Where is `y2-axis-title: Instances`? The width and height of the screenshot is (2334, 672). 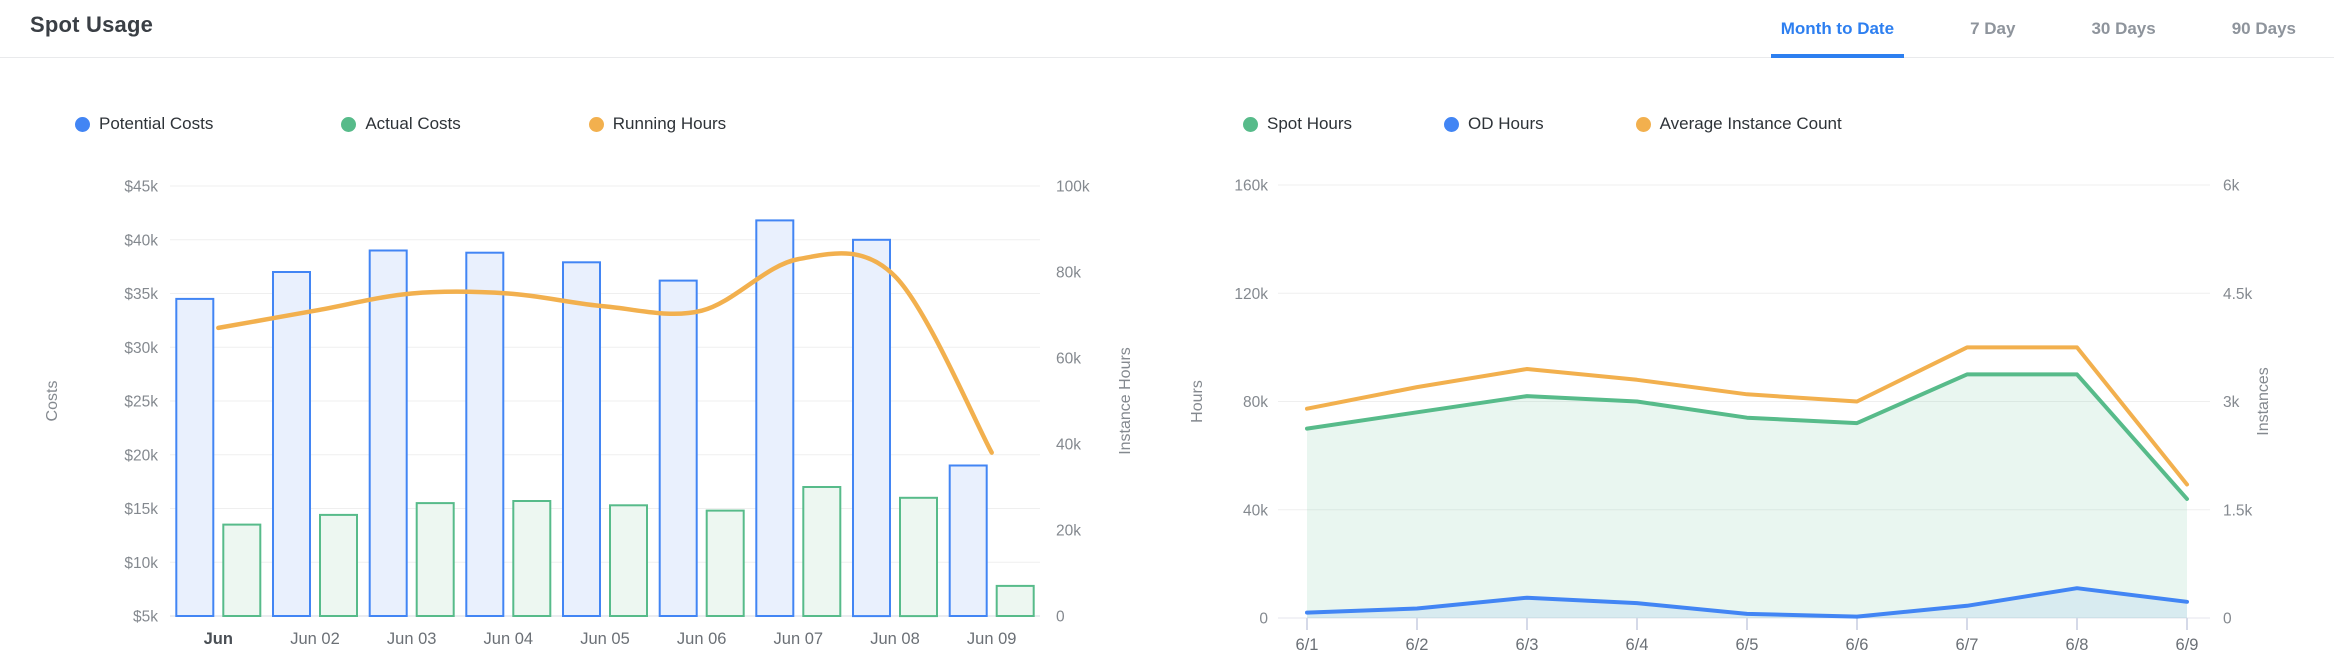 y2-axis-title: Instances is located at coordinates (2263, 401).